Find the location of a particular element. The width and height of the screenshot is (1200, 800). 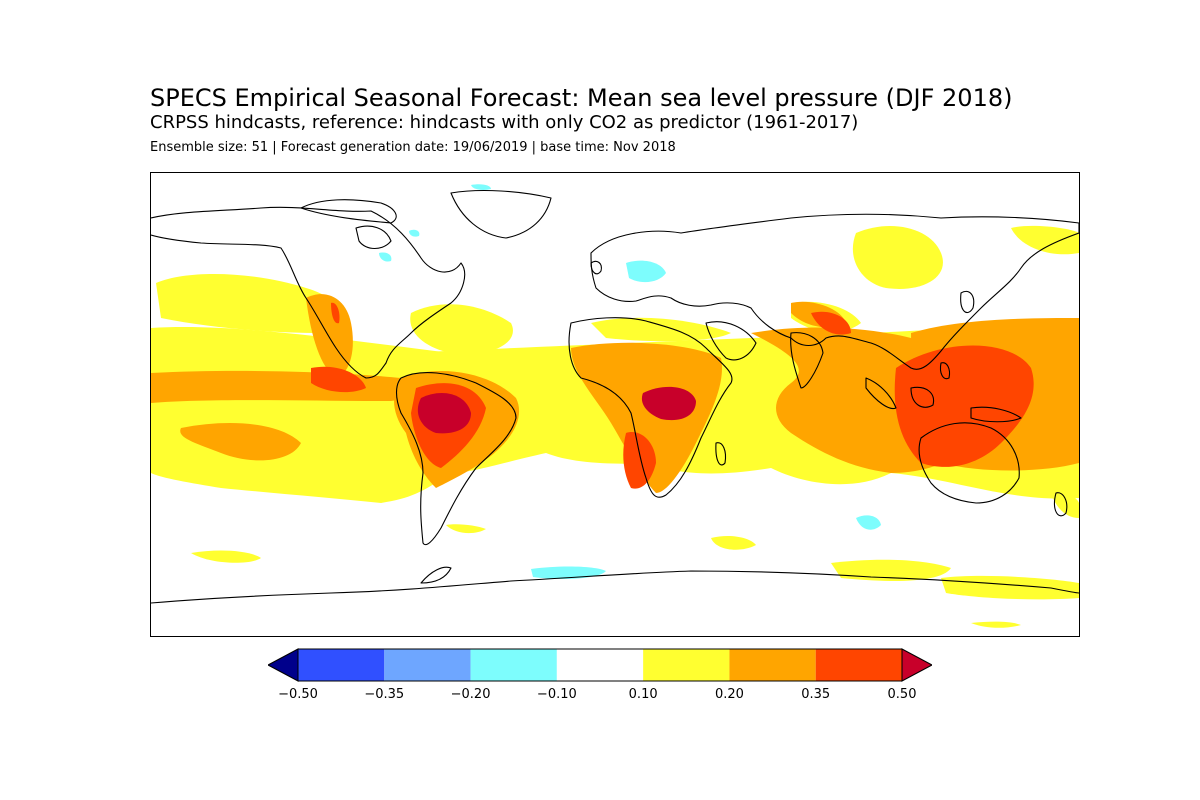

red-china-inland is located at coordinates (831, 323).